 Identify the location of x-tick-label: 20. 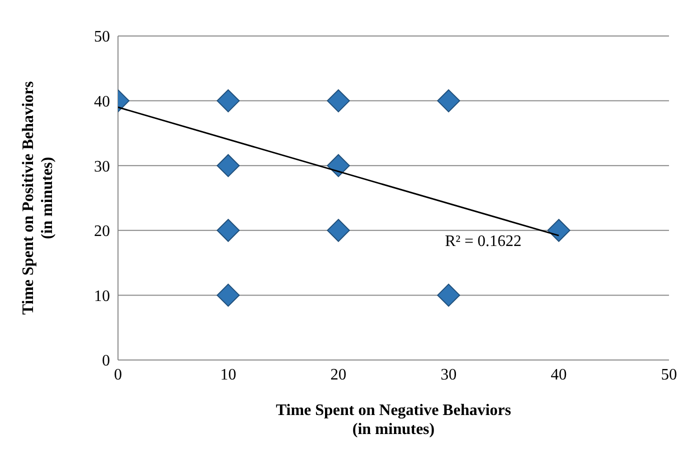
(338, 375).